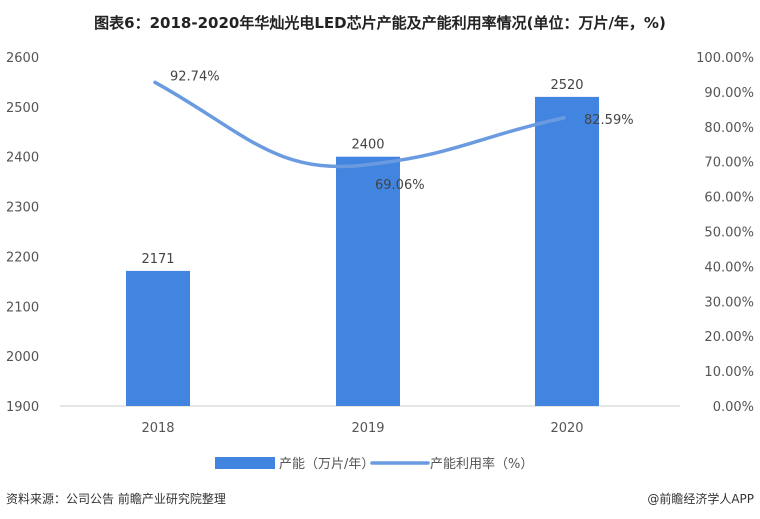 The image size is (760, 519). I want to click on left-tick-label: 2500, so click(22, 108).